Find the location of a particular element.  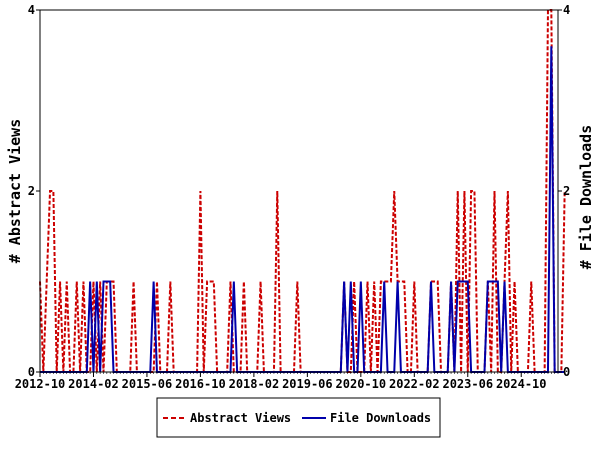

legend-label-abstract-views: Abstract Views is located at coordinates (240, 418).